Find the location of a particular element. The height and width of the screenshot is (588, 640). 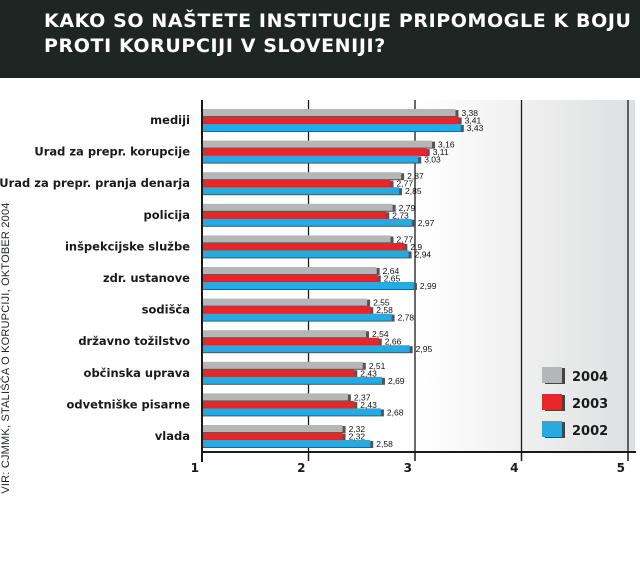

category-label: odvetniške pisarne is located at coordinates (129, 404).